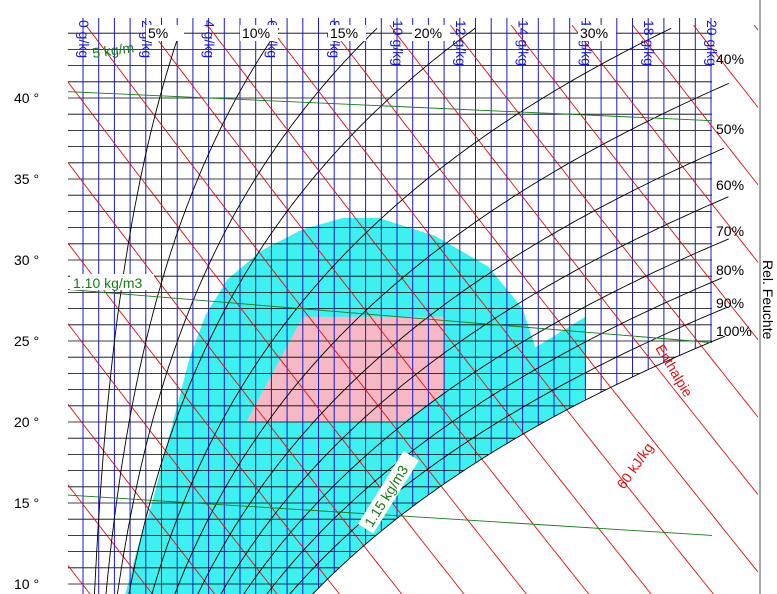  What do you see at coordinates (649, 43) in the screenshot?
I see `mixing-ratio-label: 18 g/kg` at bounding box center [649, 43].